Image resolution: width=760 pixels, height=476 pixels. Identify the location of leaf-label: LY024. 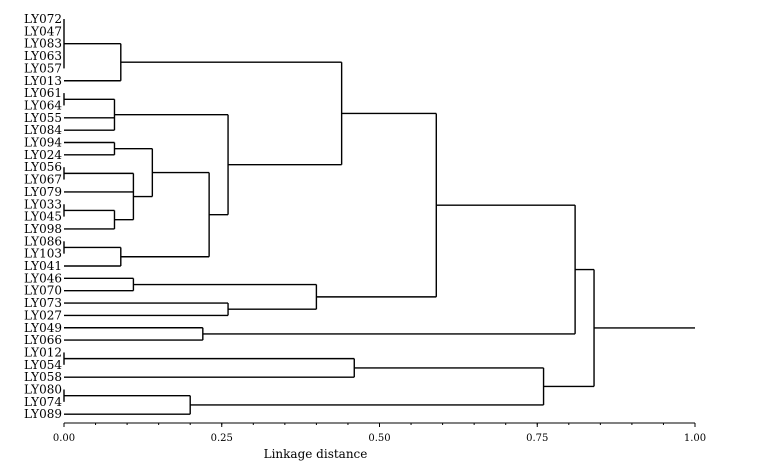
(43, 155).